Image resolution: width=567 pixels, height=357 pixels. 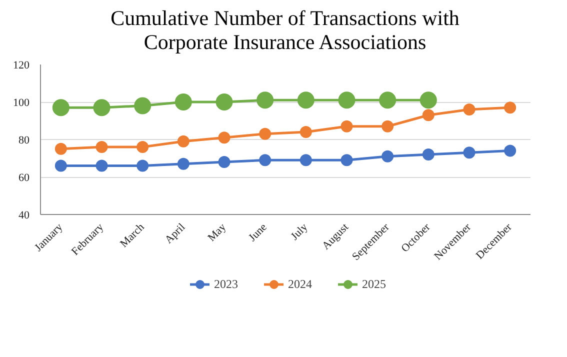 I want to click on y-tick-label: 100, so click(x=21, y=103).